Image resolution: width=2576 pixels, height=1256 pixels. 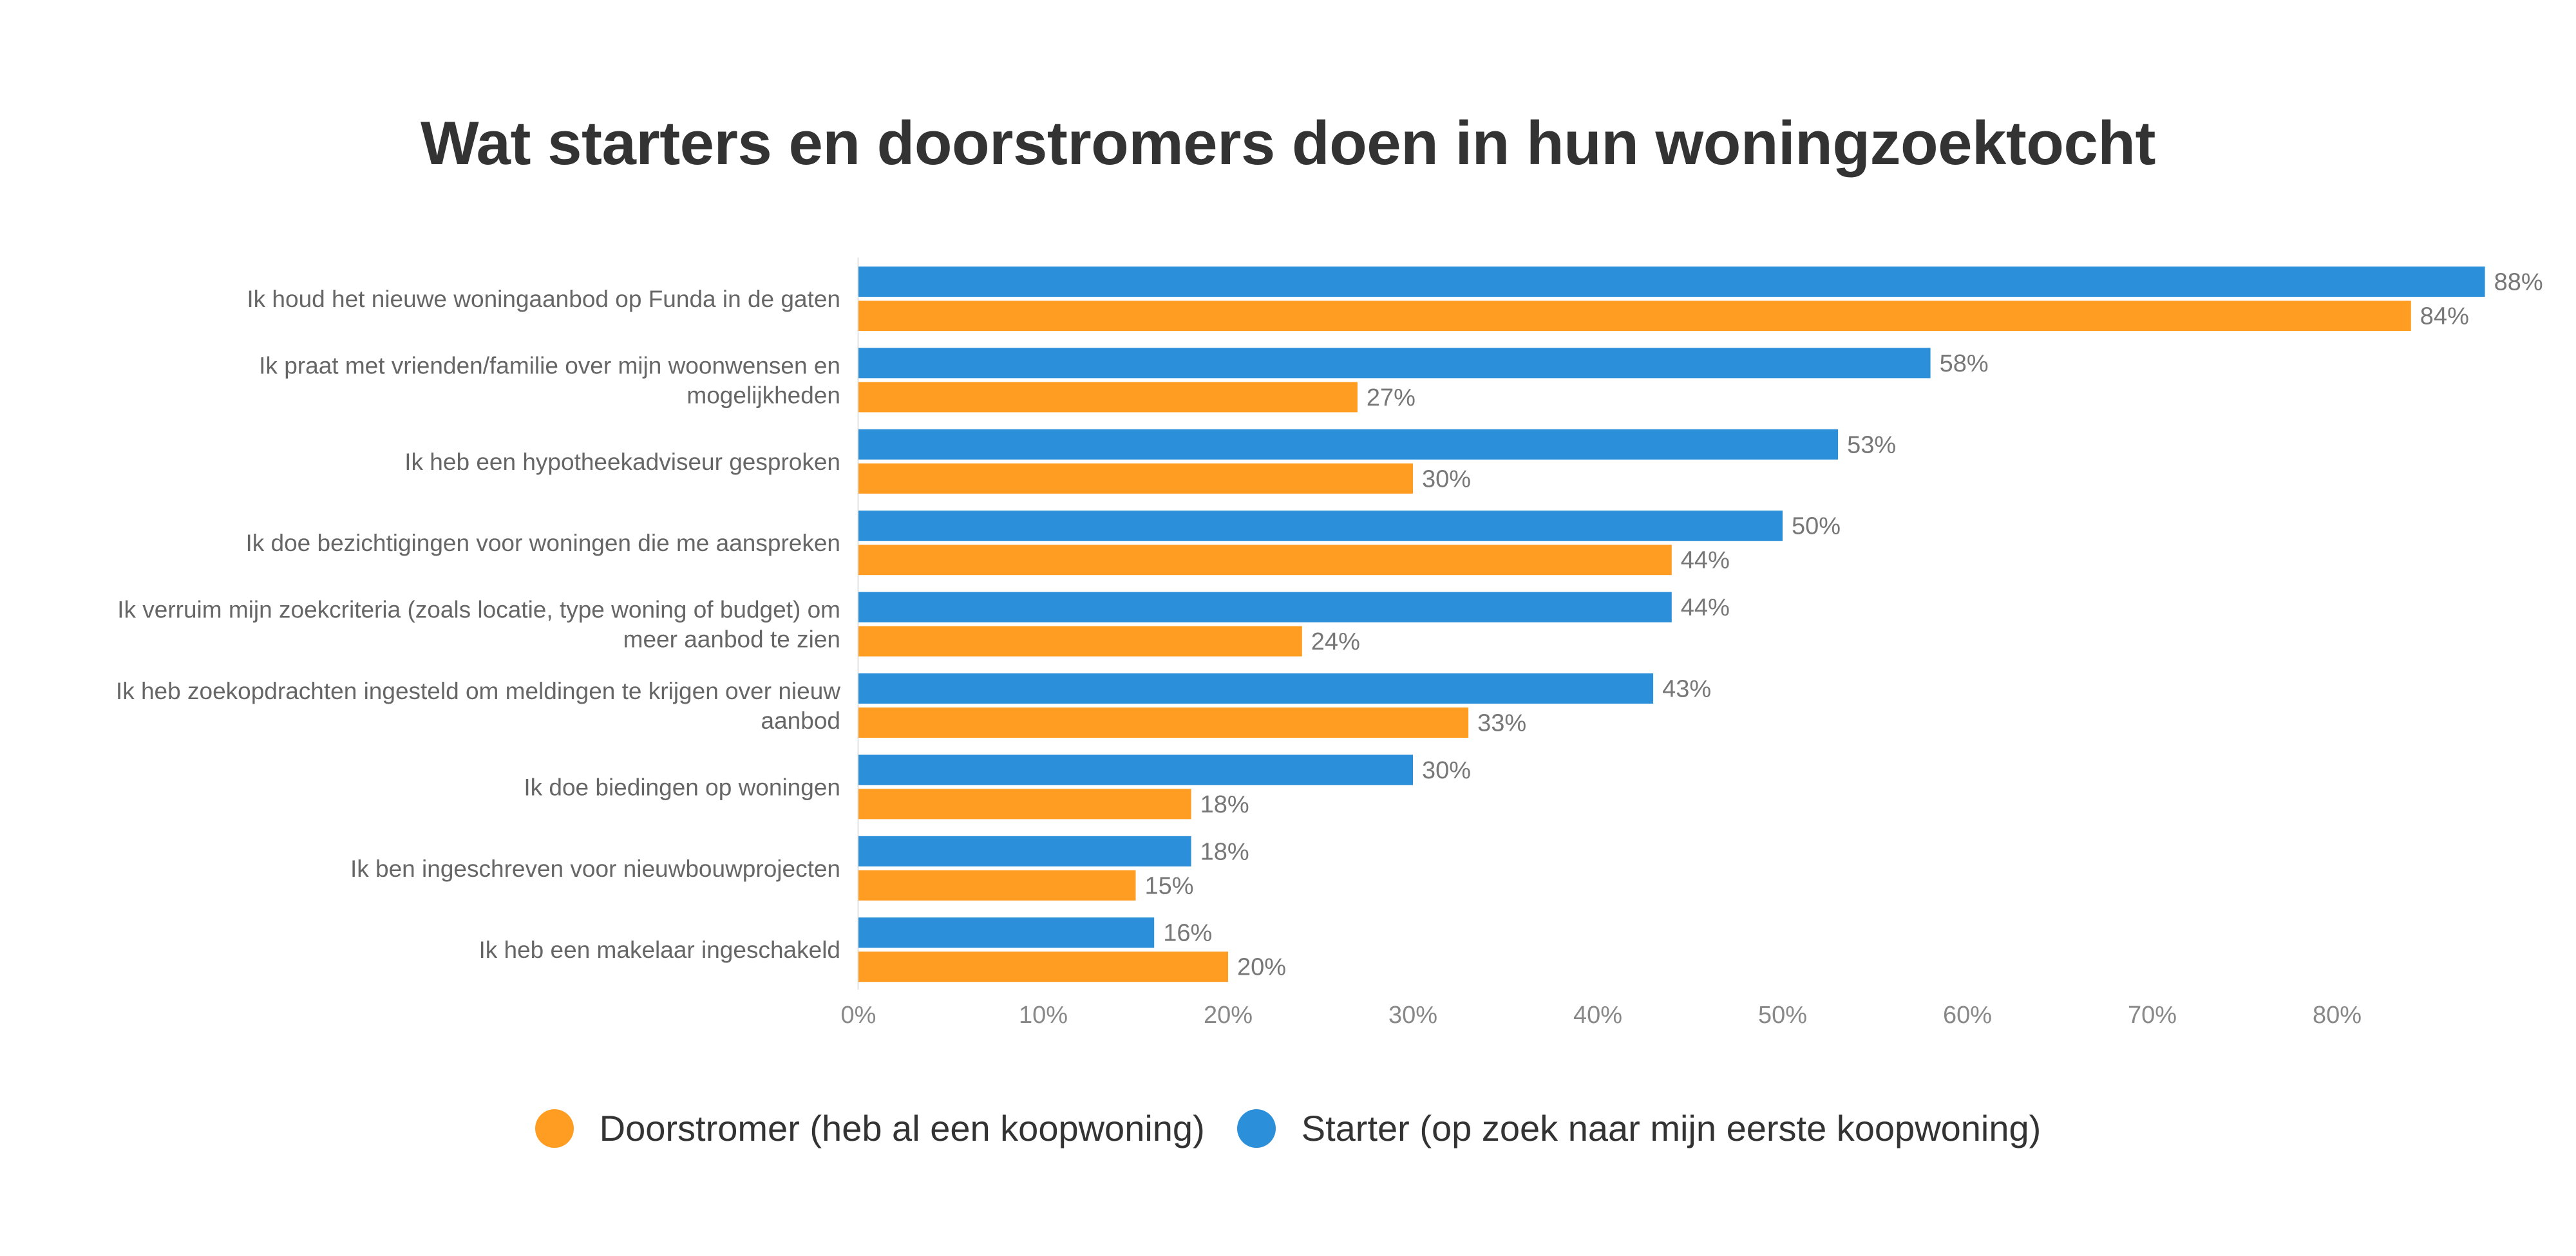 I want to click on x-tick-label: 70%, so click(x=2152, y=1015).